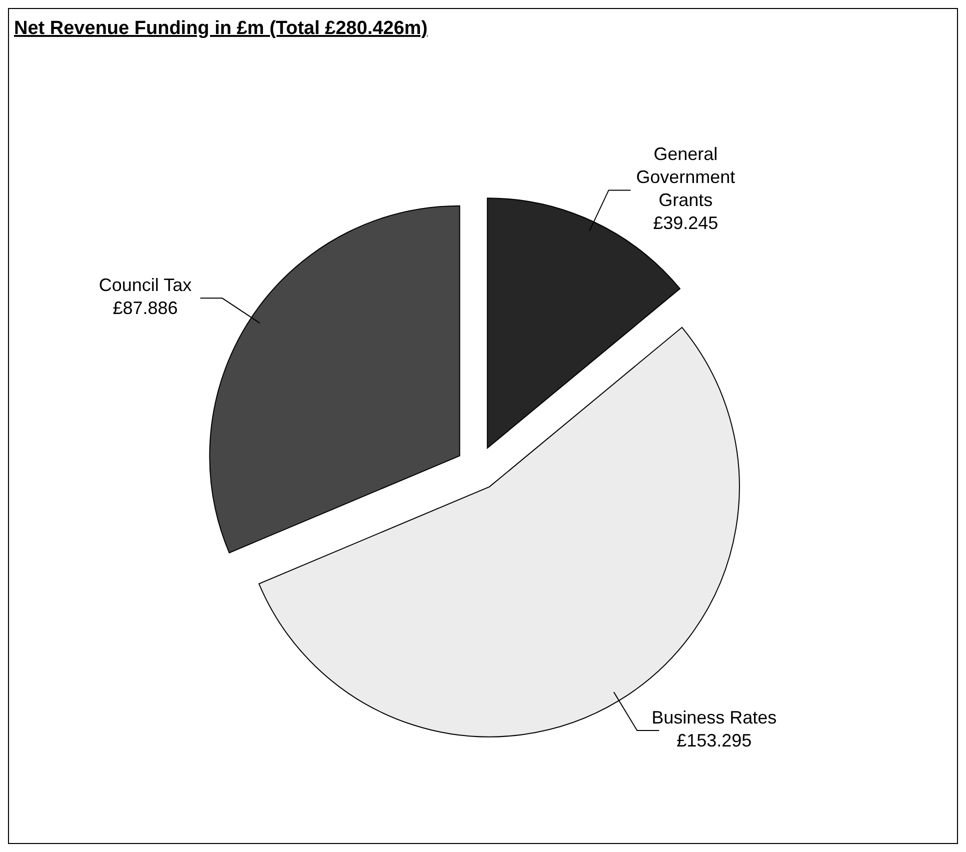  I want to click on data-label: £39.245, so click(685, 223).